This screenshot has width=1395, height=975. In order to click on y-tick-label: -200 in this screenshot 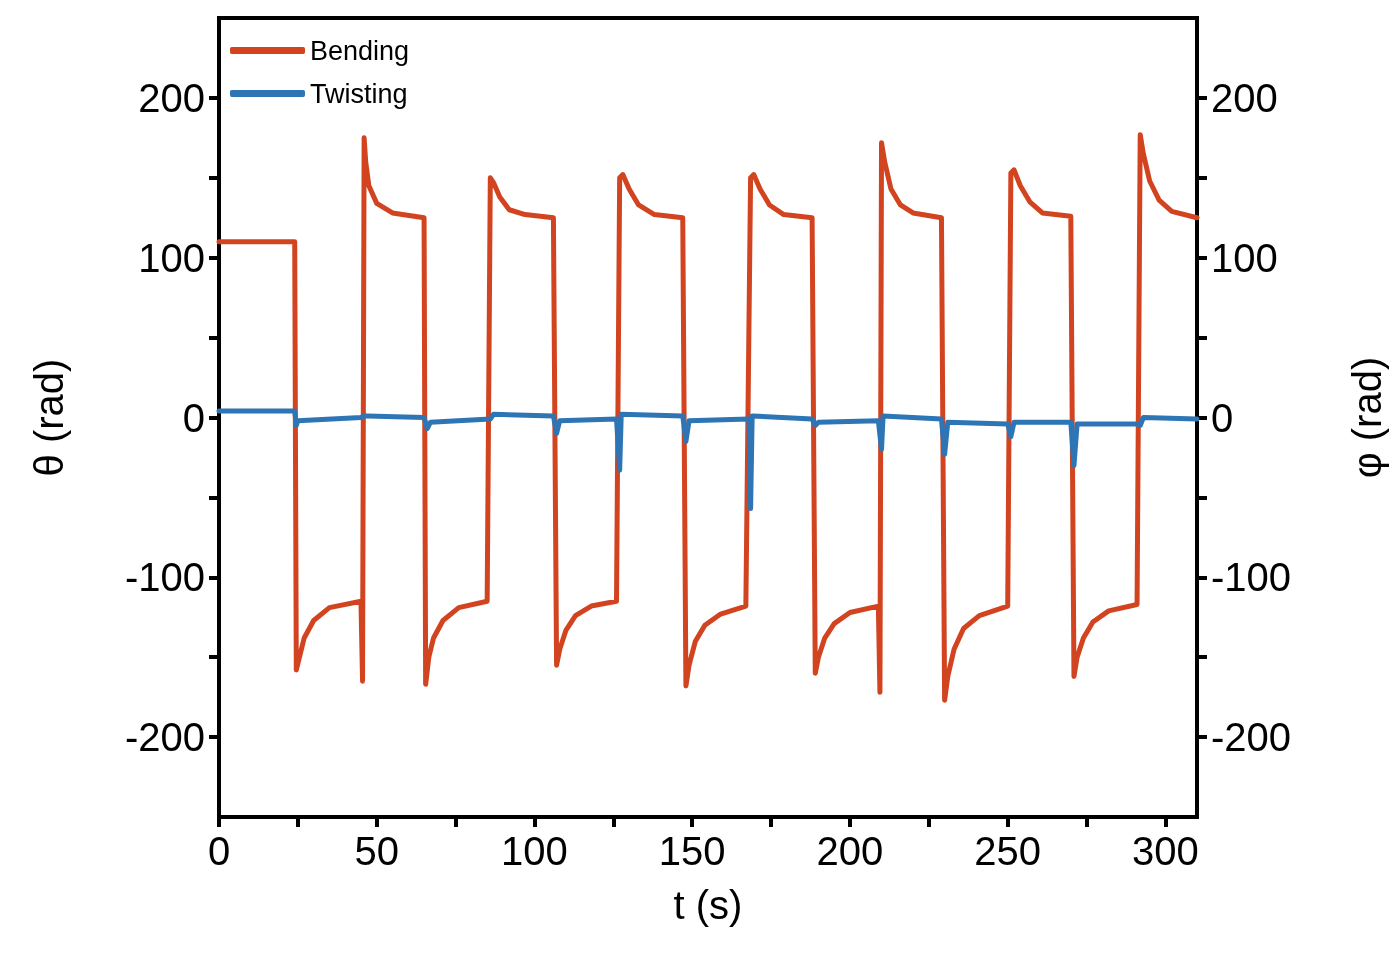, I will do `click(164, 737)`.